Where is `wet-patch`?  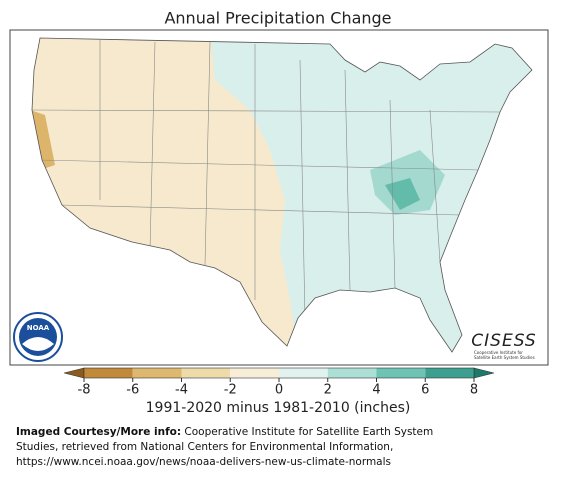
wet-patch is located at coordinates (402, 194).